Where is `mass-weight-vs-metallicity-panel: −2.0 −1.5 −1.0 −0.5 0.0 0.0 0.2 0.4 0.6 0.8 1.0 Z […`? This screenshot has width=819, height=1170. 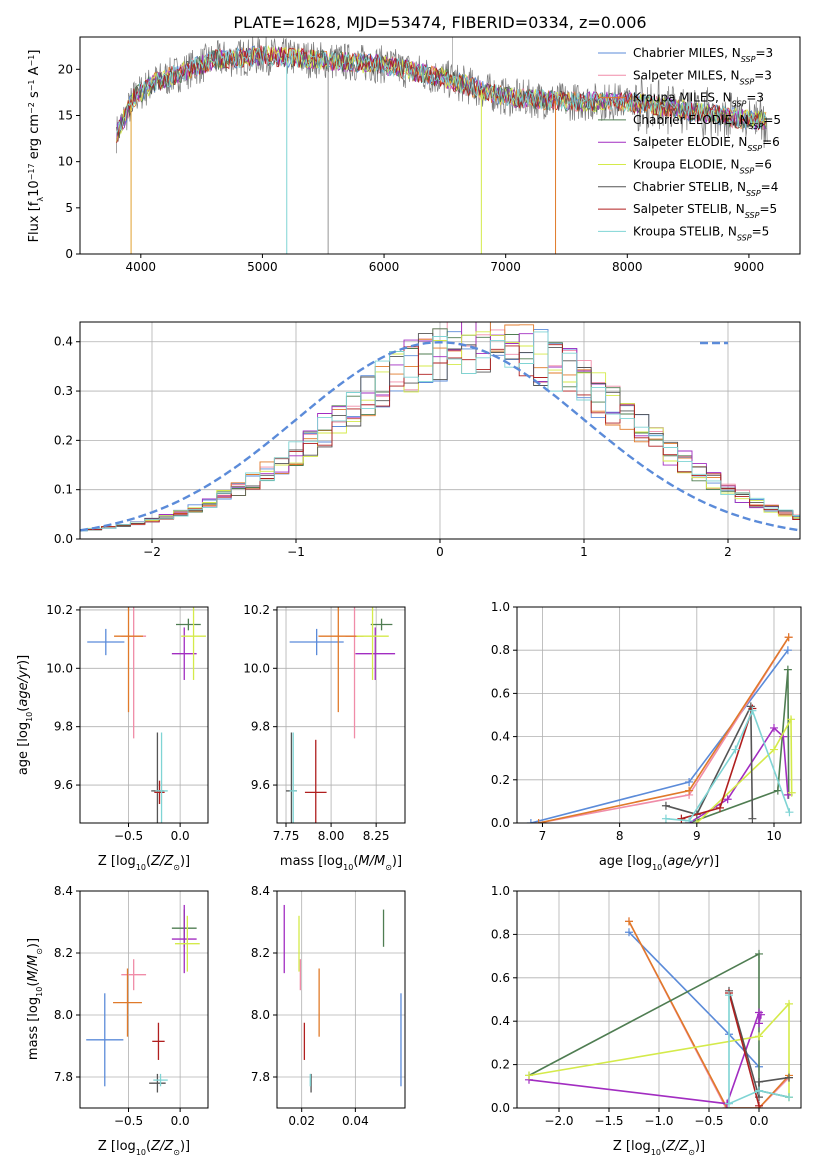
mass-weight-vs-metallicity-panel: −2.0 −1.5 −1.0 −0.5 0.0 0.0 0.2 0.4 0.6 0.8 1.0 Z [… is located at coordinates (646, 1020).